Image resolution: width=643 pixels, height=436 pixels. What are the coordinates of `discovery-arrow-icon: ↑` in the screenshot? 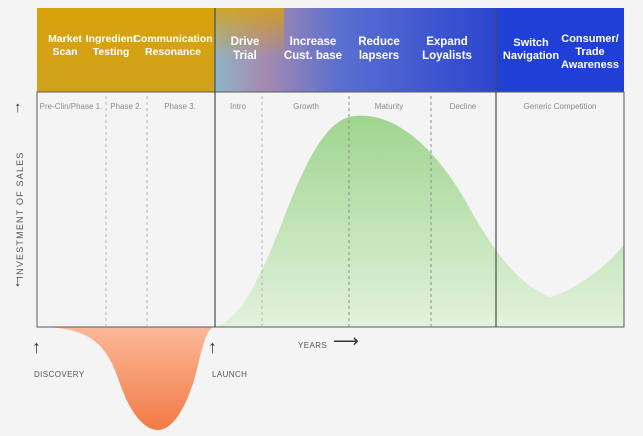 It's located at (36, 347).